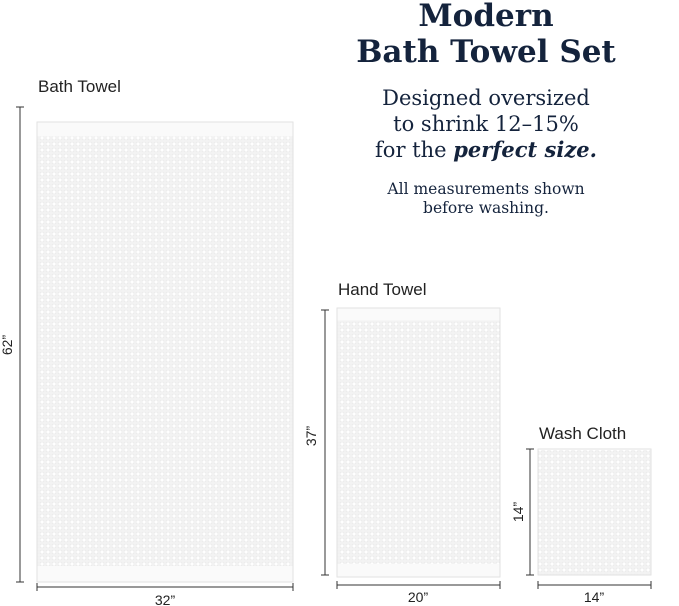 The height and width of the screenshot is (606, 679). I want to click on title: Modern, so click(485, 17).